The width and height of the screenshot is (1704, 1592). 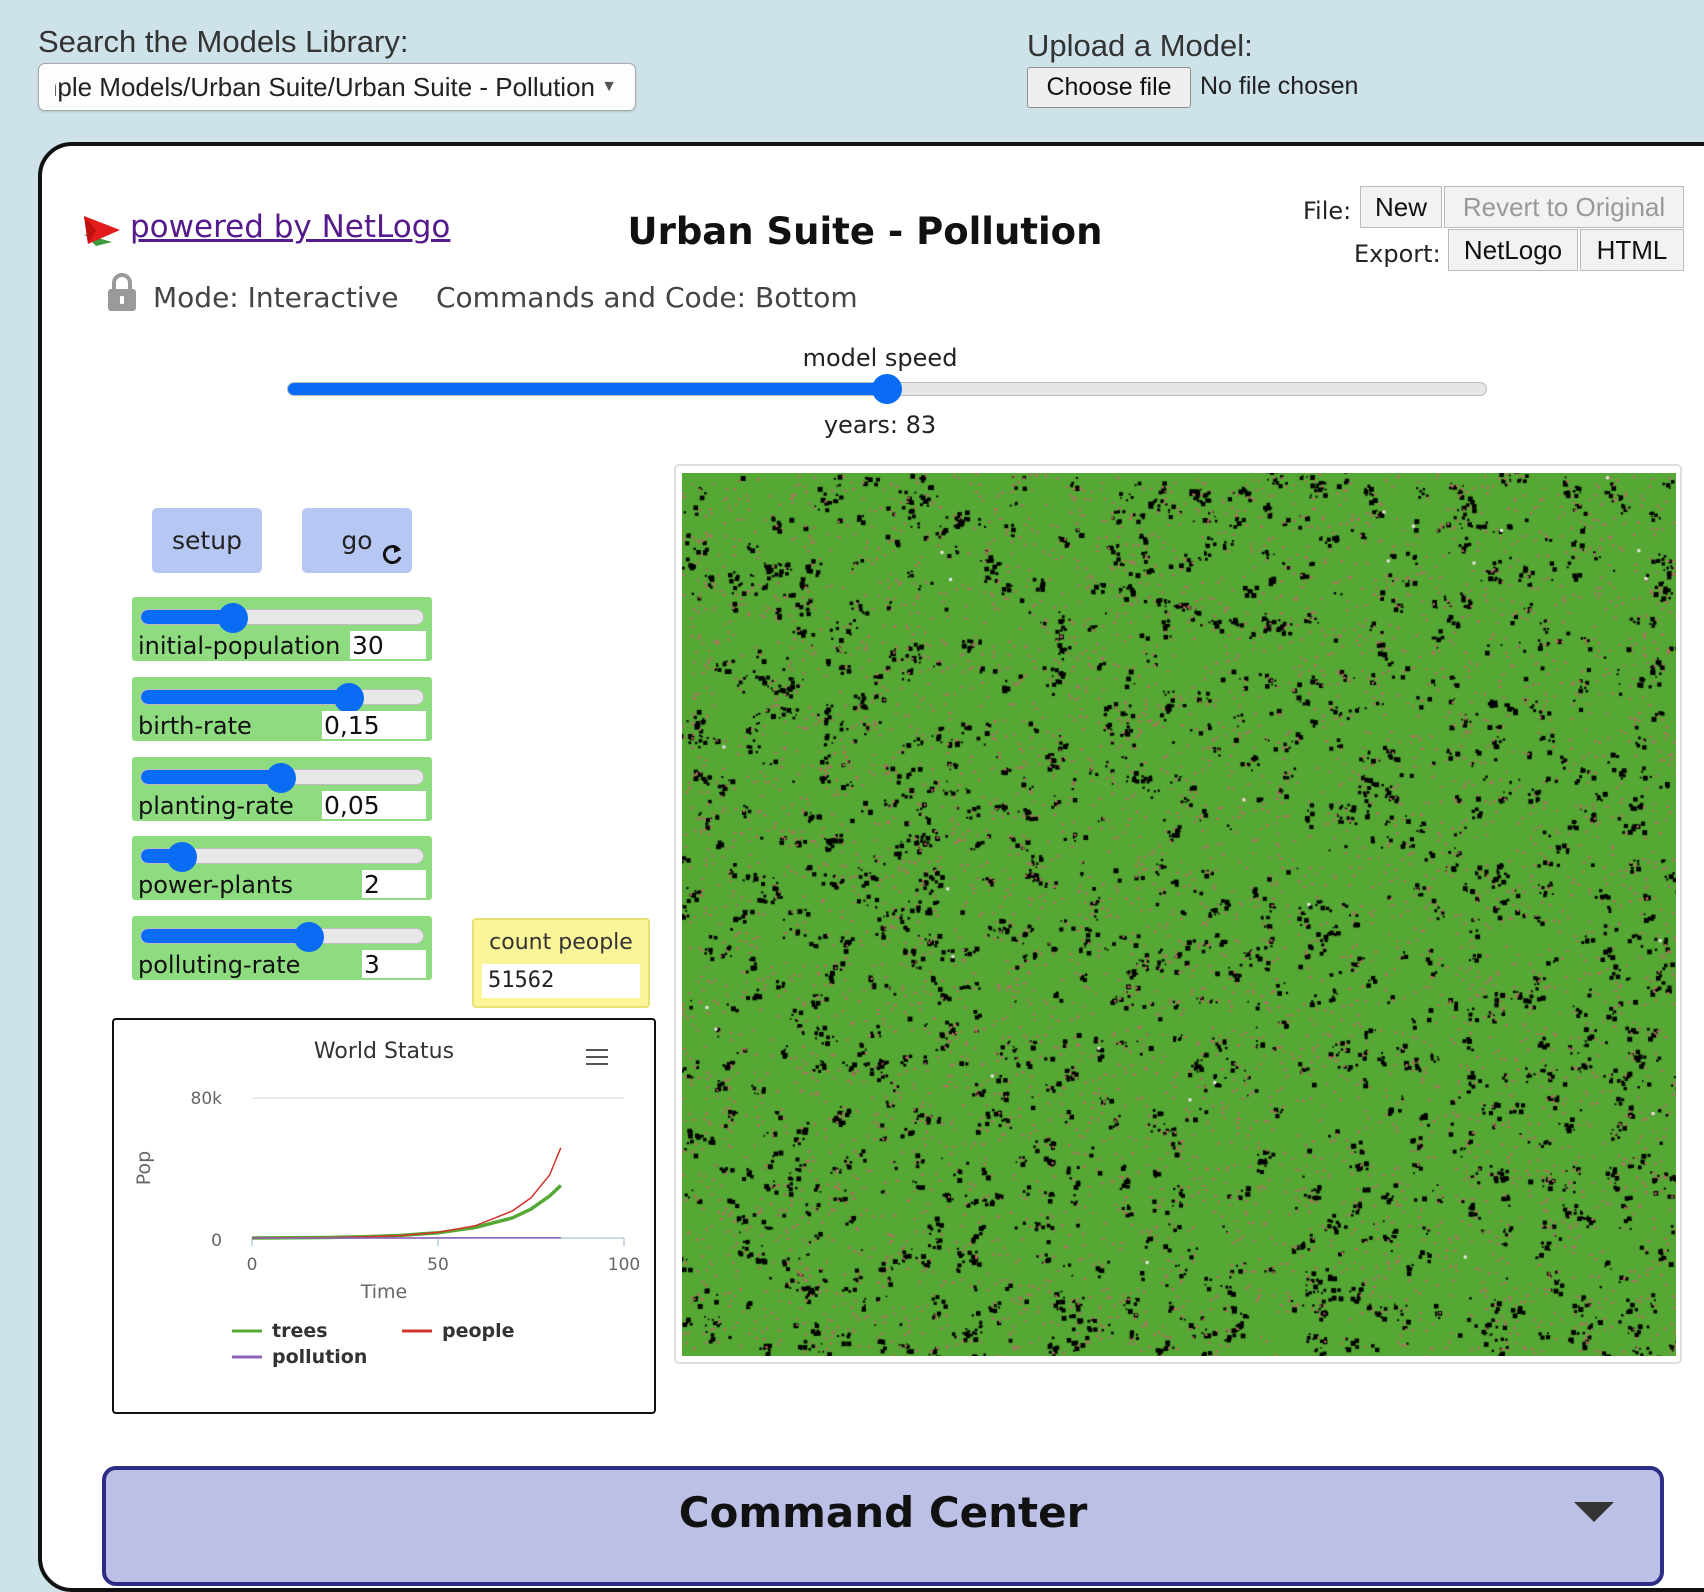 What do you see at coordinates (609, 87) in the screenshot?
I see `dropdown-arrow-icon: ▼` at bounding box center [609, 87].